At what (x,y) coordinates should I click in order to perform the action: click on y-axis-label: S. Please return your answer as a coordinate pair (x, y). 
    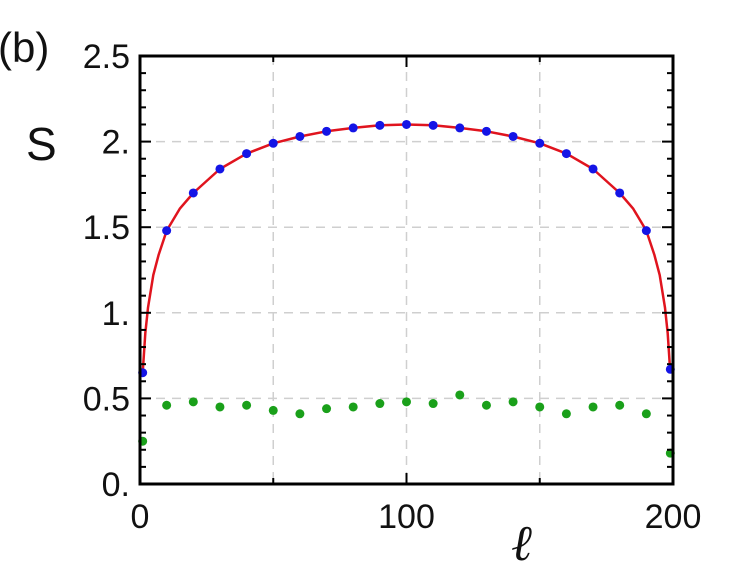
    Looking at the image, I should click on (41, 144).